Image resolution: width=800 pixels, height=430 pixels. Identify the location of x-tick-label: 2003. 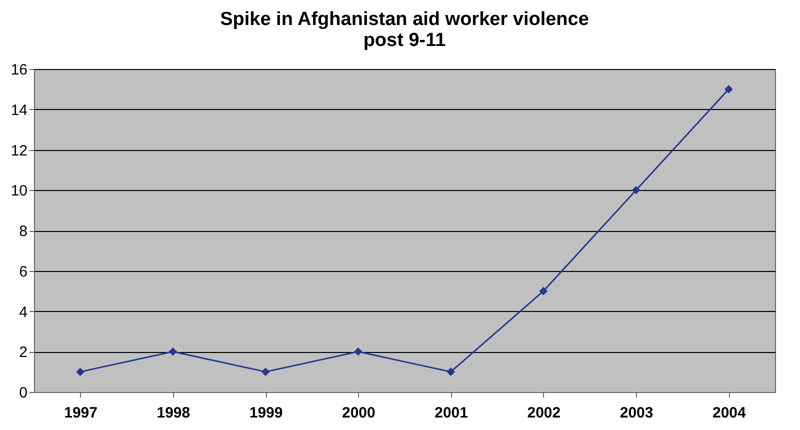
(637, 413).